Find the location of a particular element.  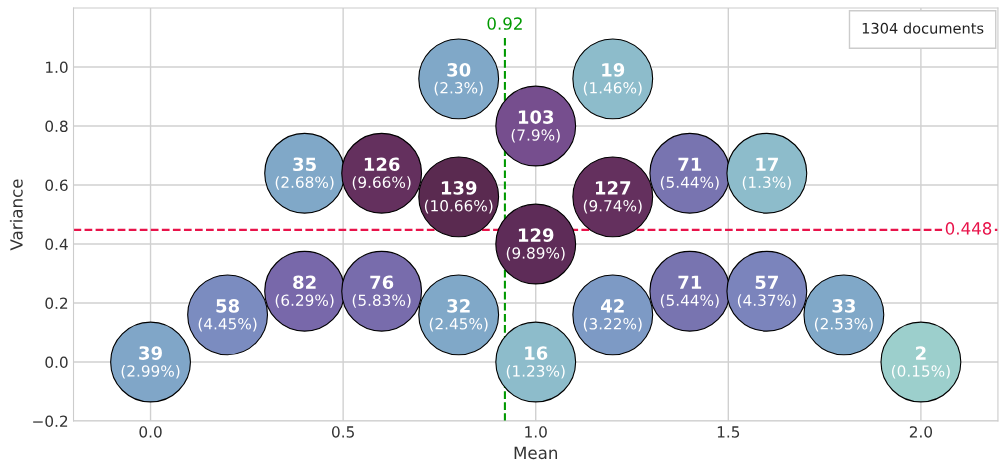

x-tick-label: 2.0 is located at coordinates (921, 432).